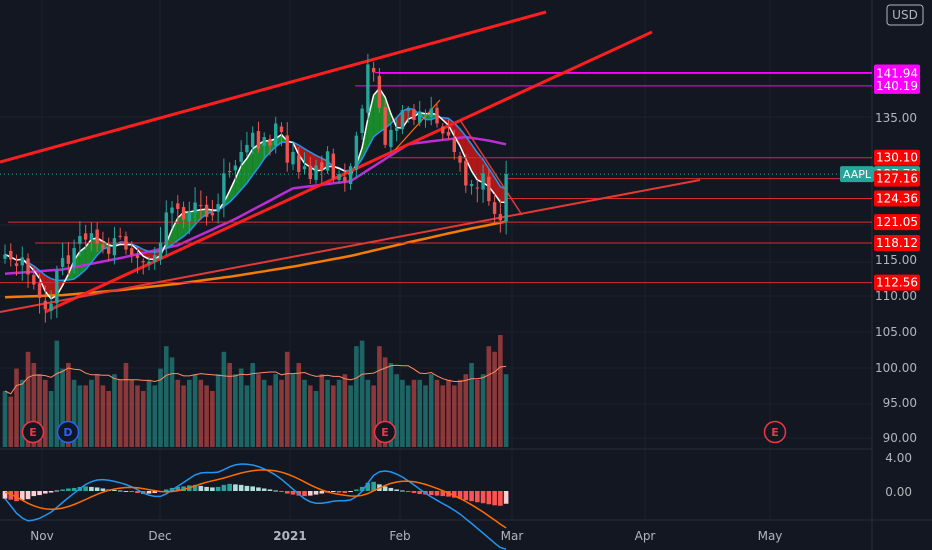 The image size is (932, 550). Describe the element at coordinates (897, 282) in the screenshot. I see `price-tag: 112.56` at that location.